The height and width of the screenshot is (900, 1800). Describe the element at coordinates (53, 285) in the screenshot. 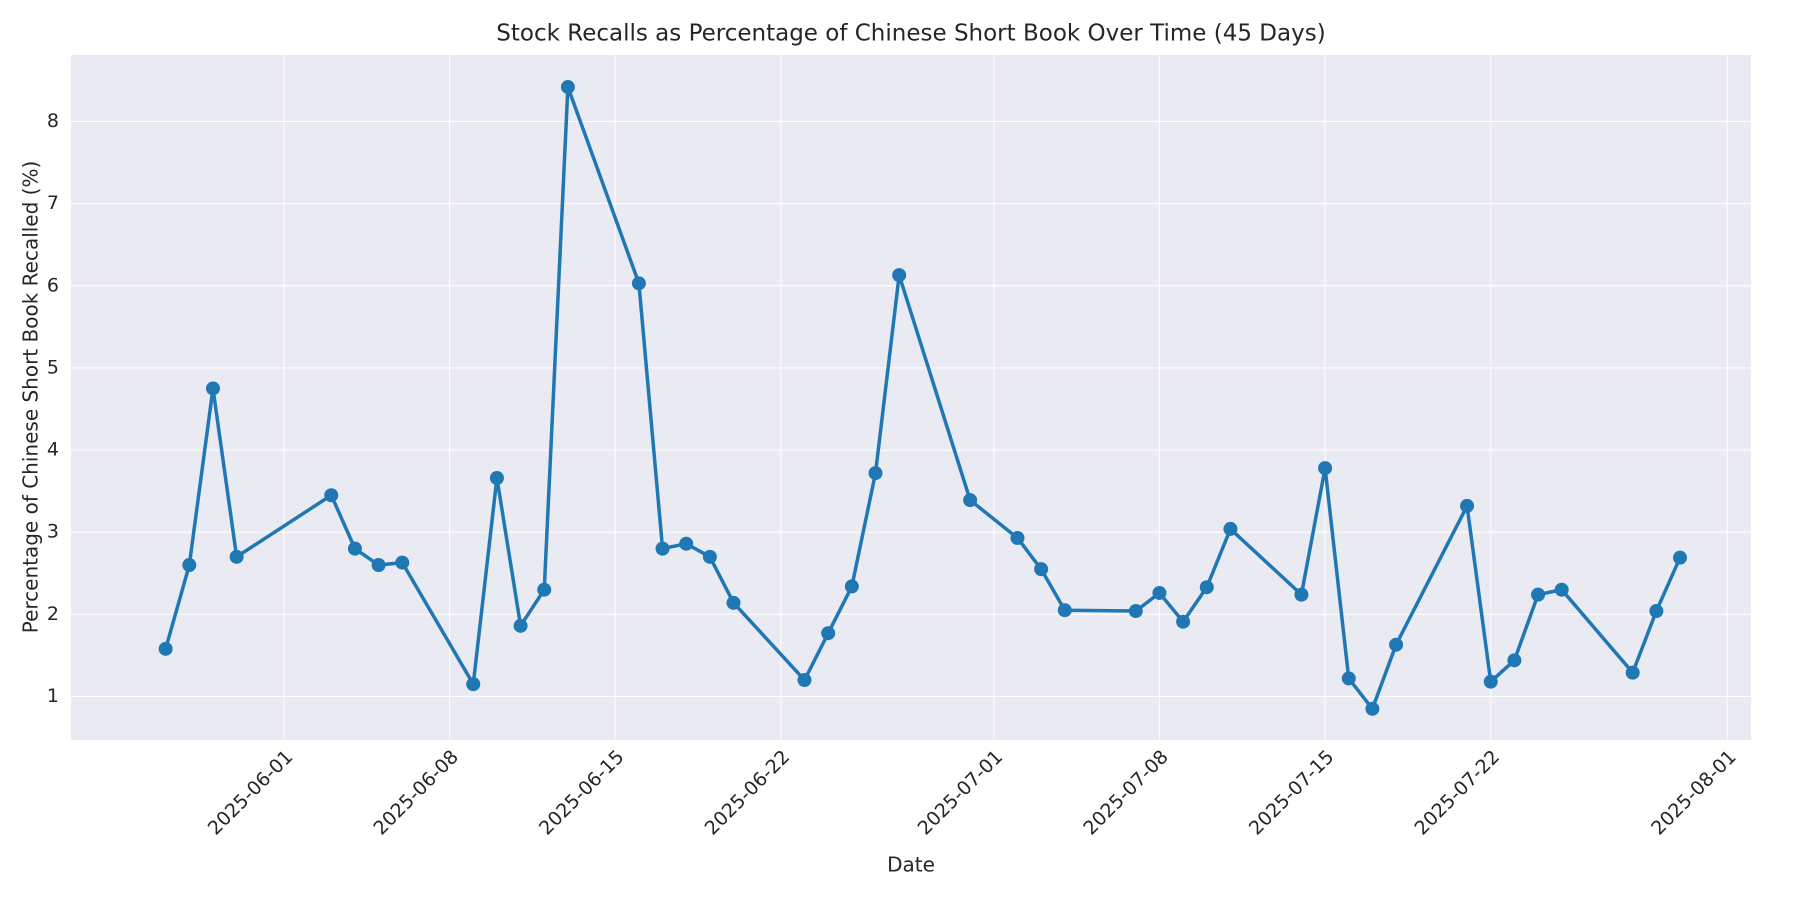

I see `y-tick-label: 6` at that location.